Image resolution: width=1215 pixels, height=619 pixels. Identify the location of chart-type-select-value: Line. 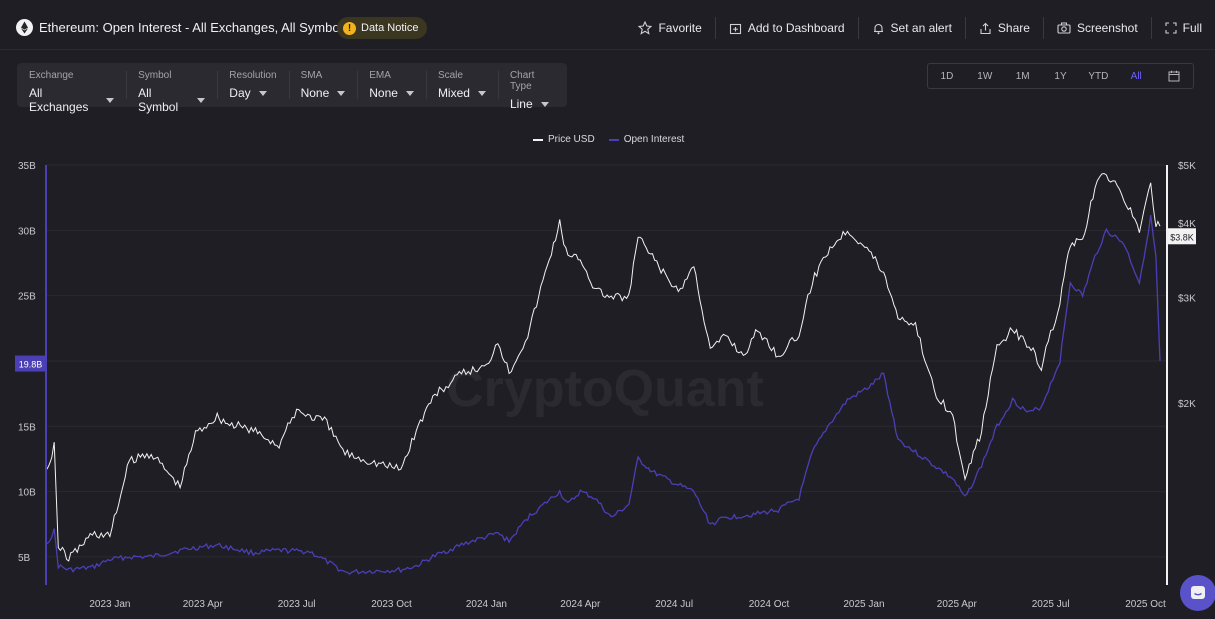
(521, 104).